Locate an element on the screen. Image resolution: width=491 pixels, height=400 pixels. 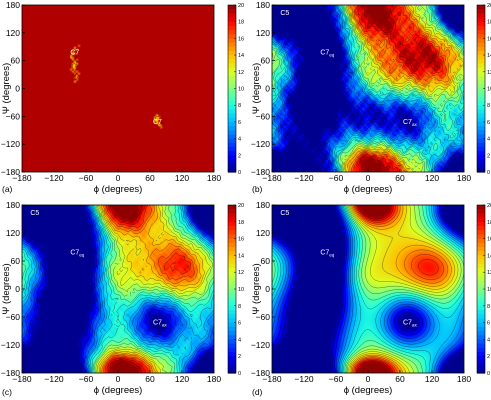
panel-label: (c) is located at coordinates (7, 392).